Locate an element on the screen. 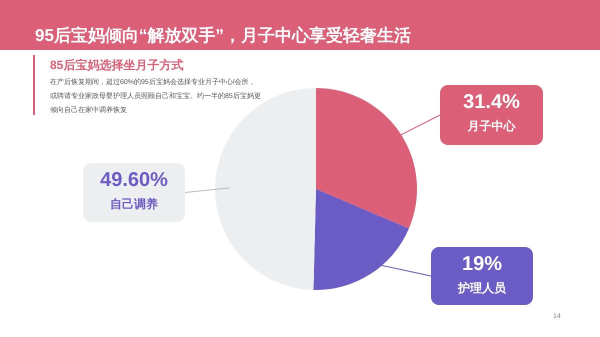 The image size is (600, 337). title: 95后宝妈倾向“解放双手”，月子中心享受轻奢生活 is located at coordinates (223, 36).